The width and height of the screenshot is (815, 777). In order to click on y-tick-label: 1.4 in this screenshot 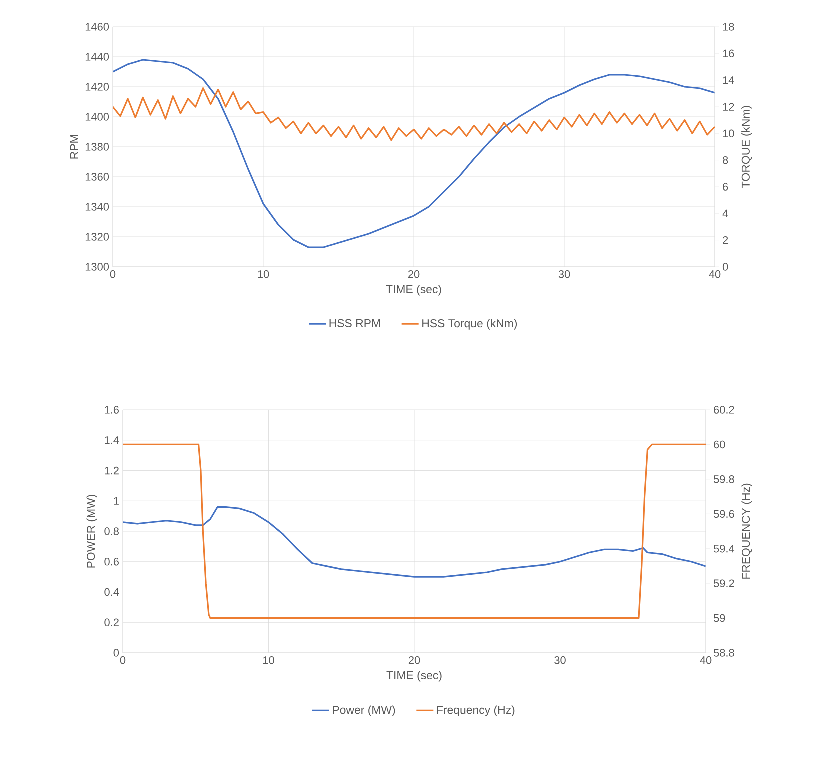, I will do `click(112, 440)`.